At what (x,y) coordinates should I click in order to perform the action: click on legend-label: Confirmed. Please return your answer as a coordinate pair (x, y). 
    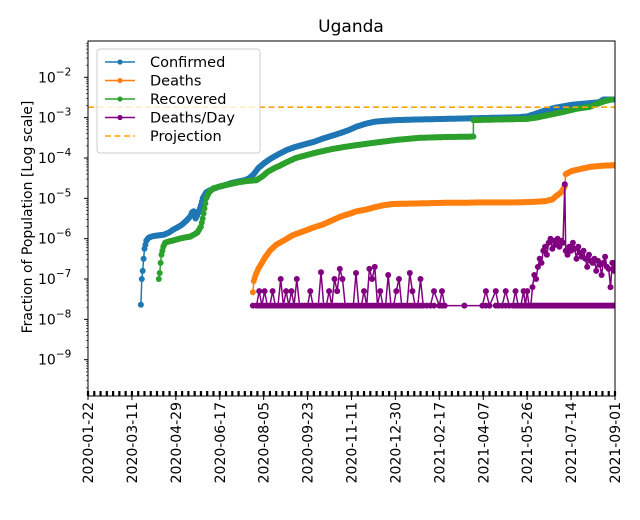
    Looking at the image, I should click on (187, 63).